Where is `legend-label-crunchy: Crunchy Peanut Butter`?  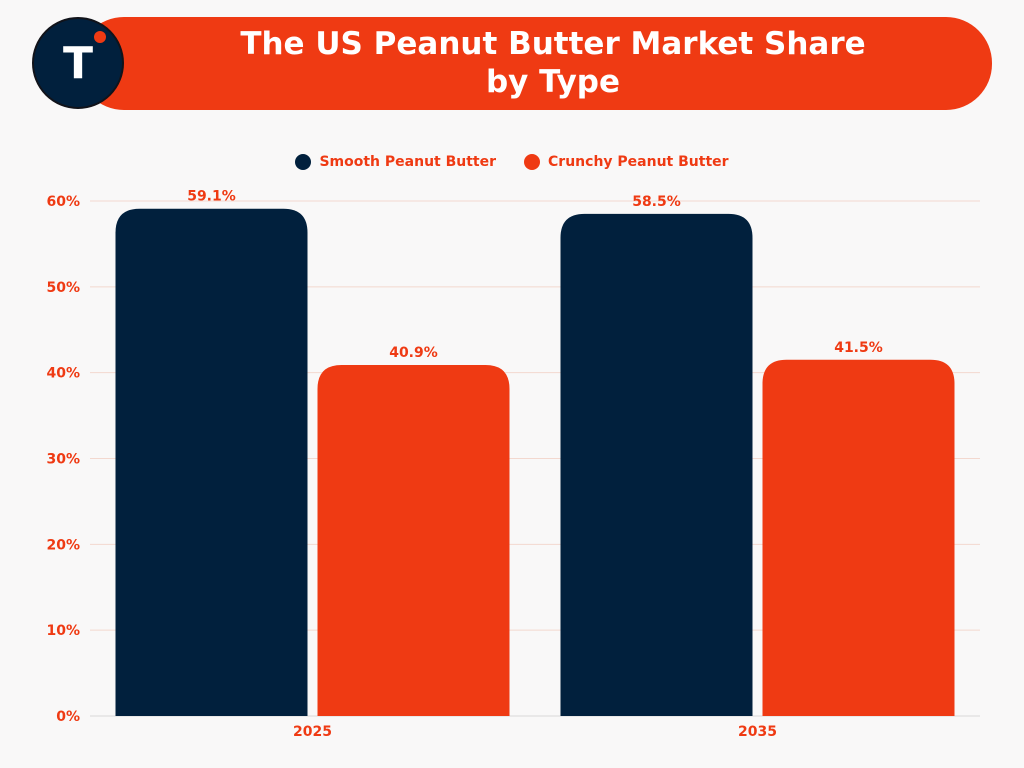 legend-label-crunchy: Crunchy Peanut Butter is located at coordinates (638, 162).